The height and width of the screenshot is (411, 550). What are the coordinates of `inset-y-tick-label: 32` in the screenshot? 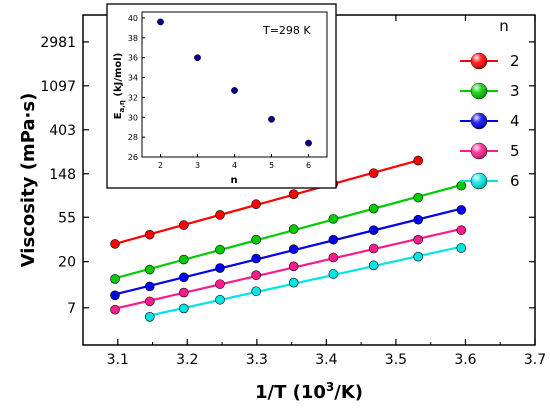 It's located at (133, 97).